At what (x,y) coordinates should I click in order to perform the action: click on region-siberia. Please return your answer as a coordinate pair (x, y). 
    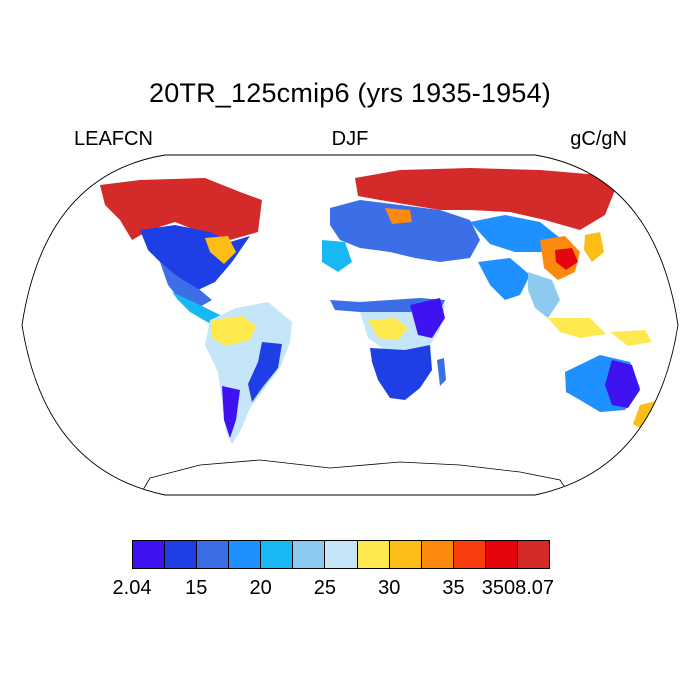
    Looking at the image, I should click on (485, 199).